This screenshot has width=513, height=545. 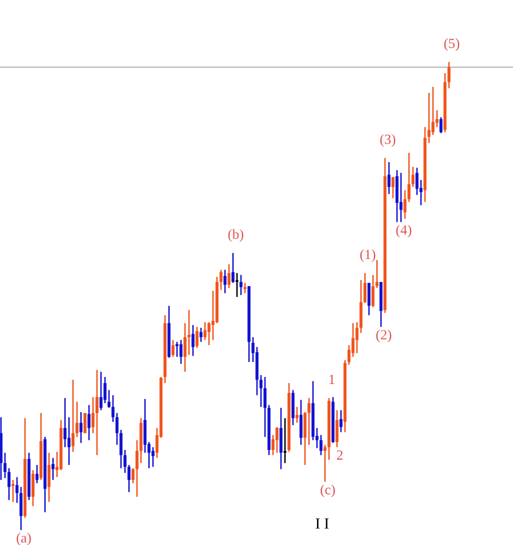 I want to click on annotation: (b), so click(x=236, y=235).